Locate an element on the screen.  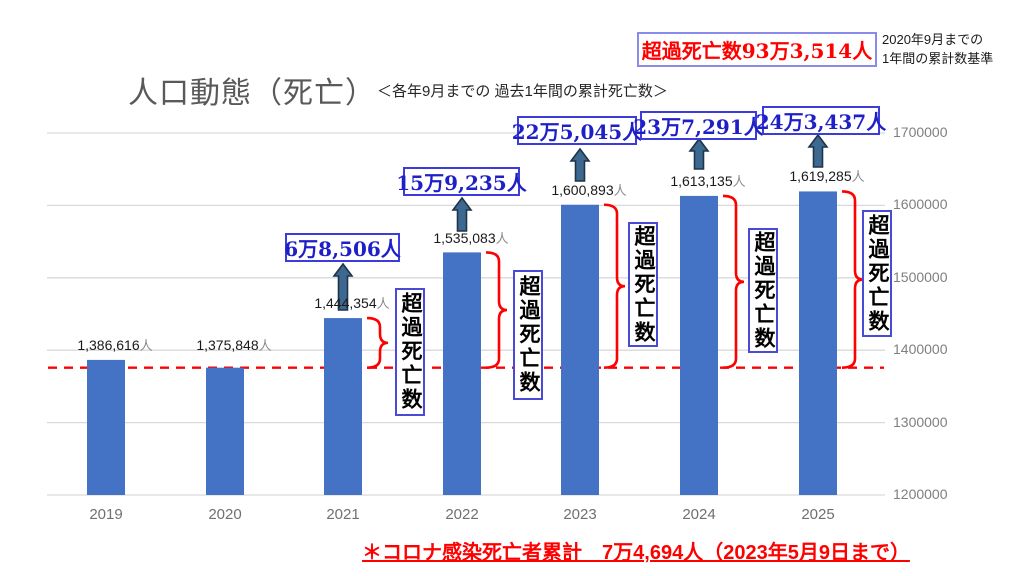
baseline-note-line1: 2020年9月までの is located at coordinates (933, 39).